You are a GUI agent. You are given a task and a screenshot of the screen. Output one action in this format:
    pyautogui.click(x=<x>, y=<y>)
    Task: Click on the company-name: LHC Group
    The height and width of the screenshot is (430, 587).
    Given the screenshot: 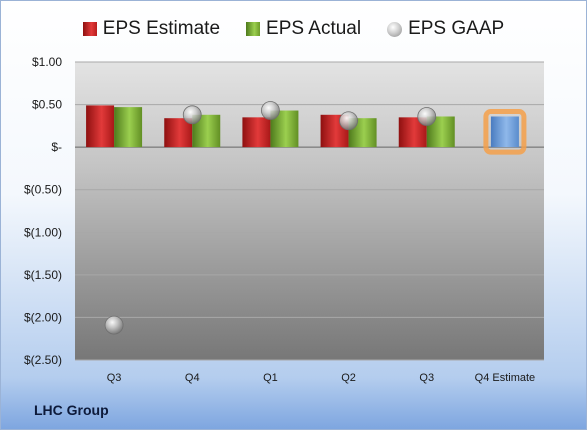 What is the action you would take?
    pyautogui.click(x=71, y=410)
    